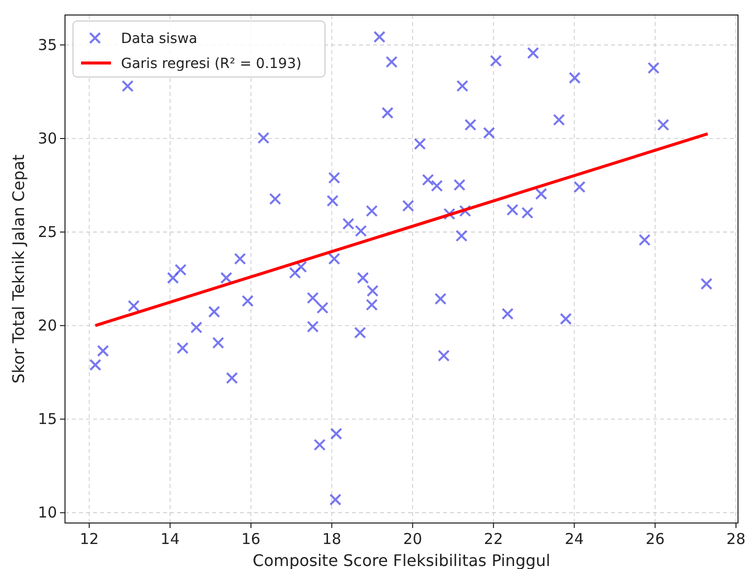 The image size is (750, 569). I want to click on x-tick-label: 22, so click(494, 539).